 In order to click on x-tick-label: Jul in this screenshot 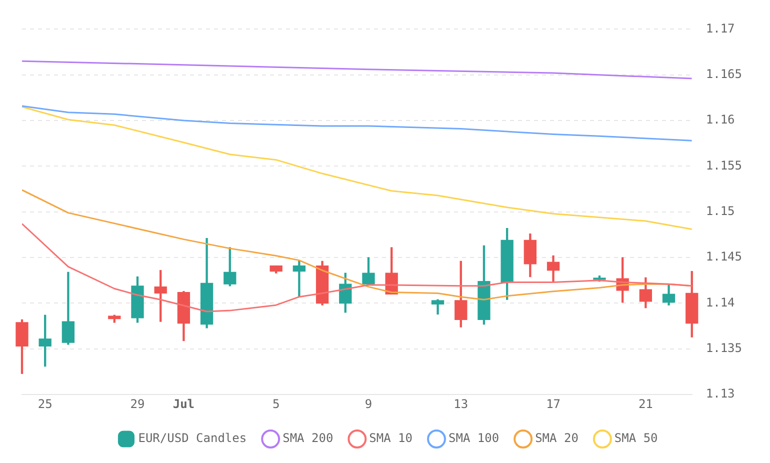, I will do `click(183, 403)`.